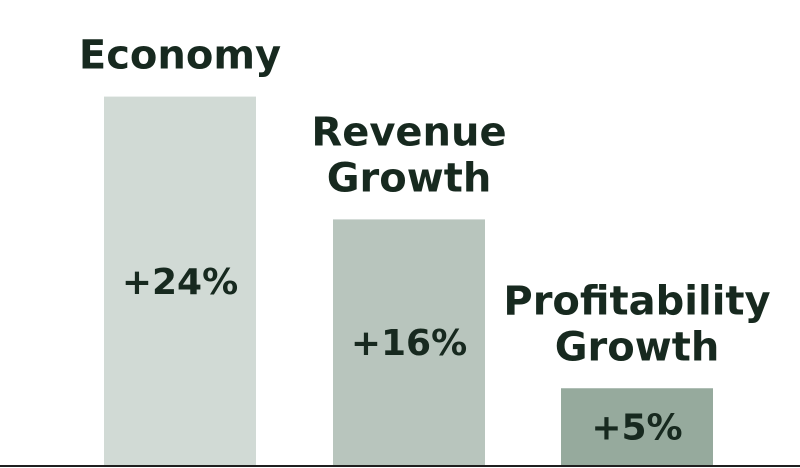 The image size is (800, 468). I want to click on bar-profitability-growth, so click(637, 426).